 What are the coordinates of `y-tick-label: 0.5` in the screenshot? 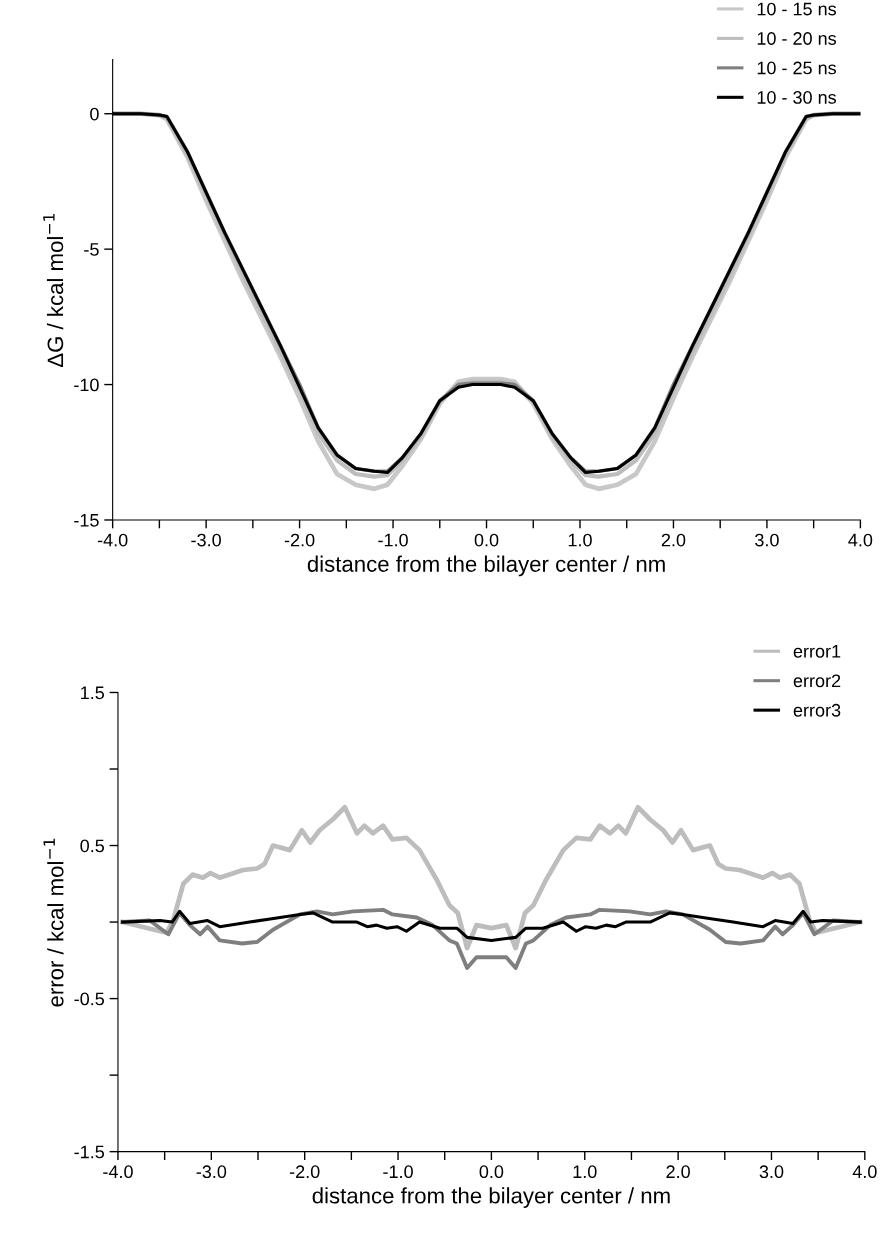 It's located at (92, 846).